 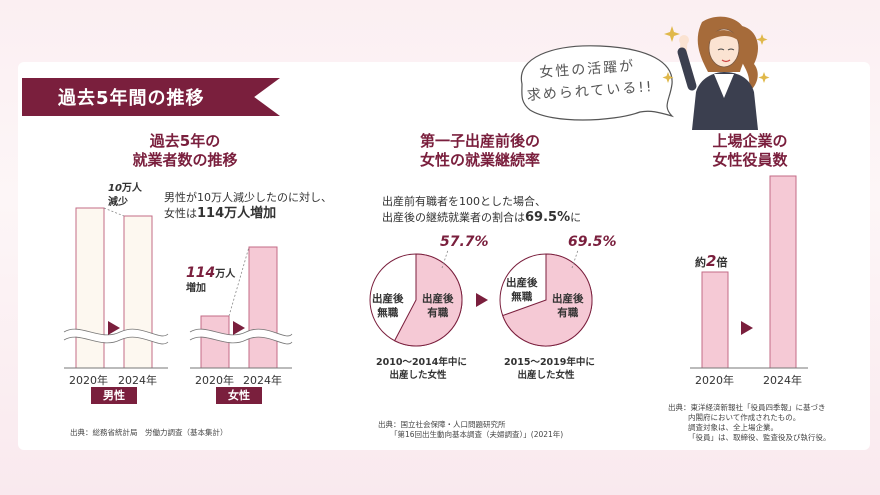 I want to click on chart1-annotation: 男性が10万人減少したのに対し、 女性は114万人増加, so click(x=248, y=206).